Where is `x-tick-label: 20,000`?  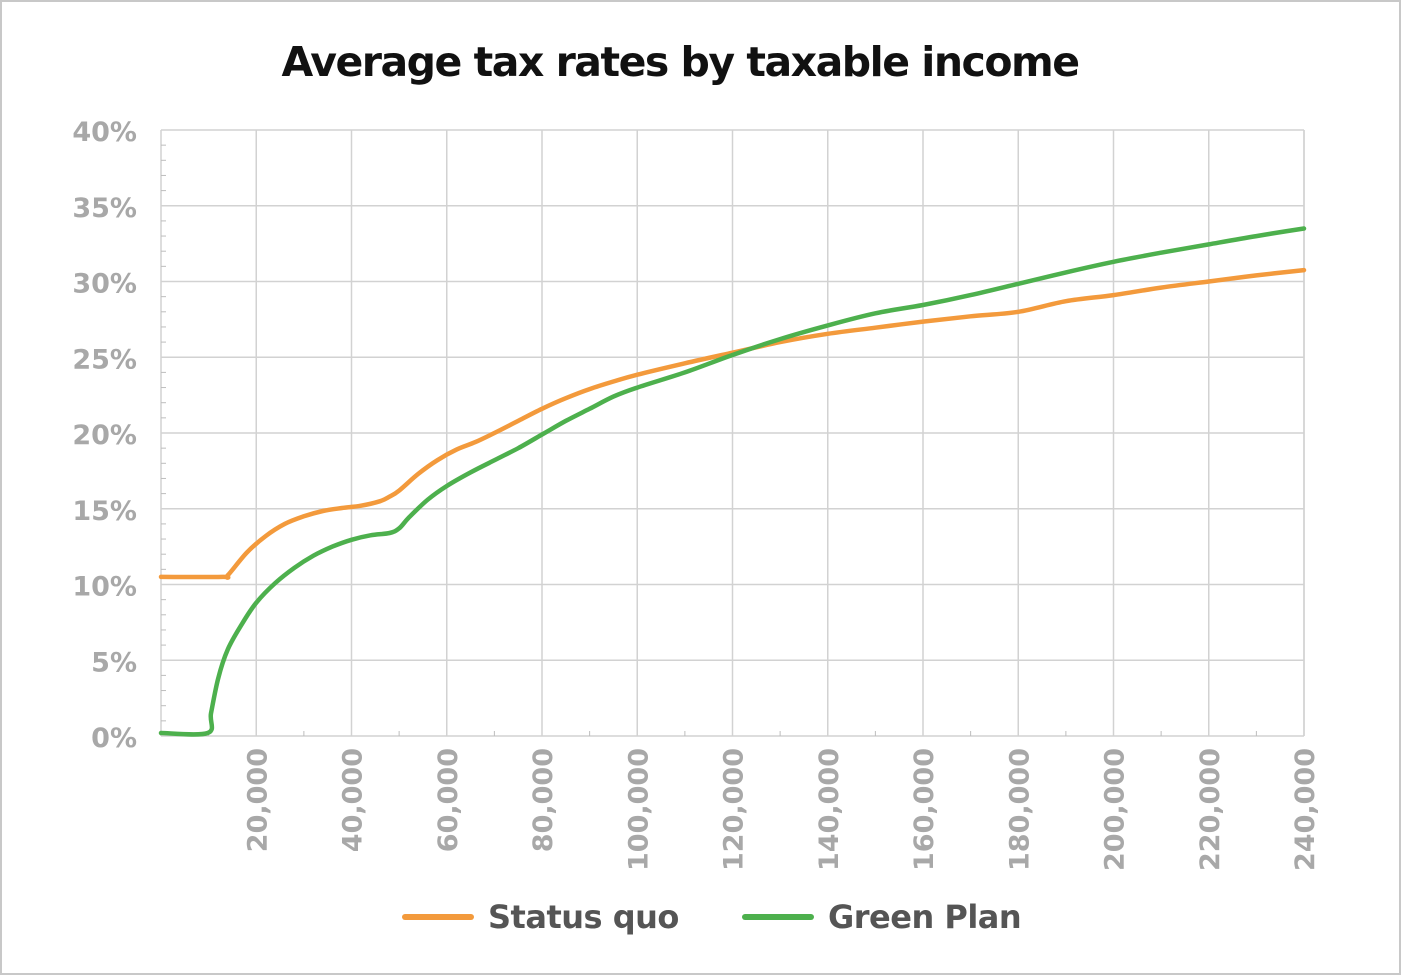 x-tick-label: 20,000 is located at coordinates (257, 800).